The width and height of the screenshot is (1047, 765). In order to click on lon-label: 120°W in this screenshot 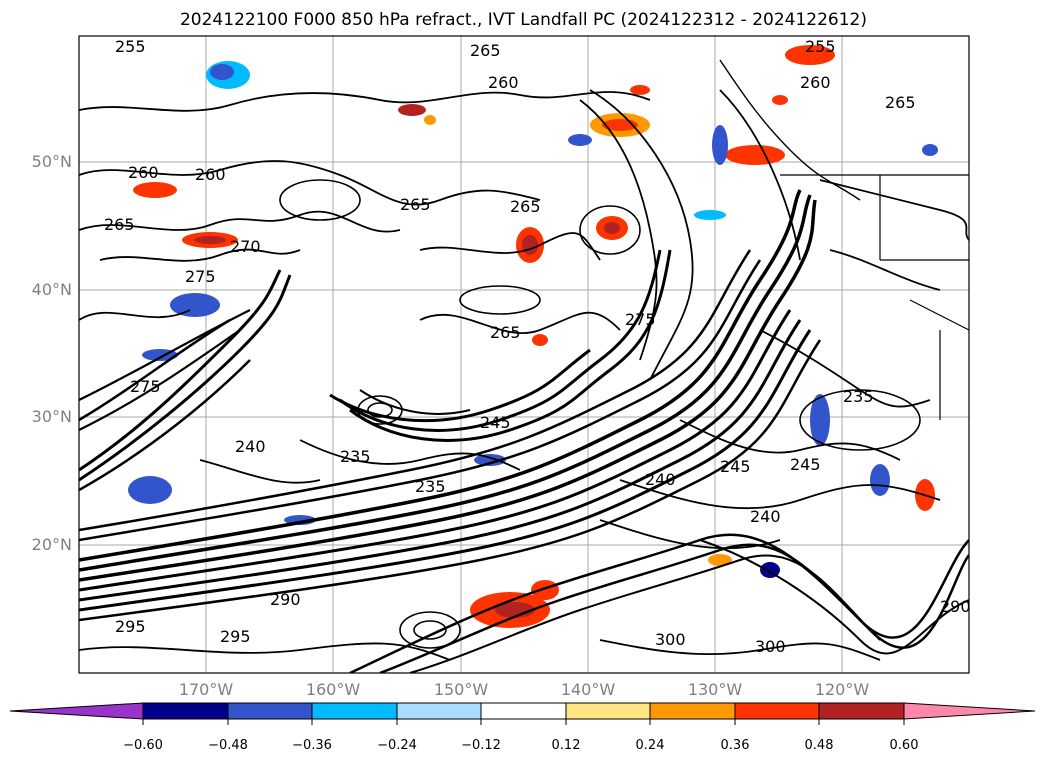, I will do `click(842, 689)`.